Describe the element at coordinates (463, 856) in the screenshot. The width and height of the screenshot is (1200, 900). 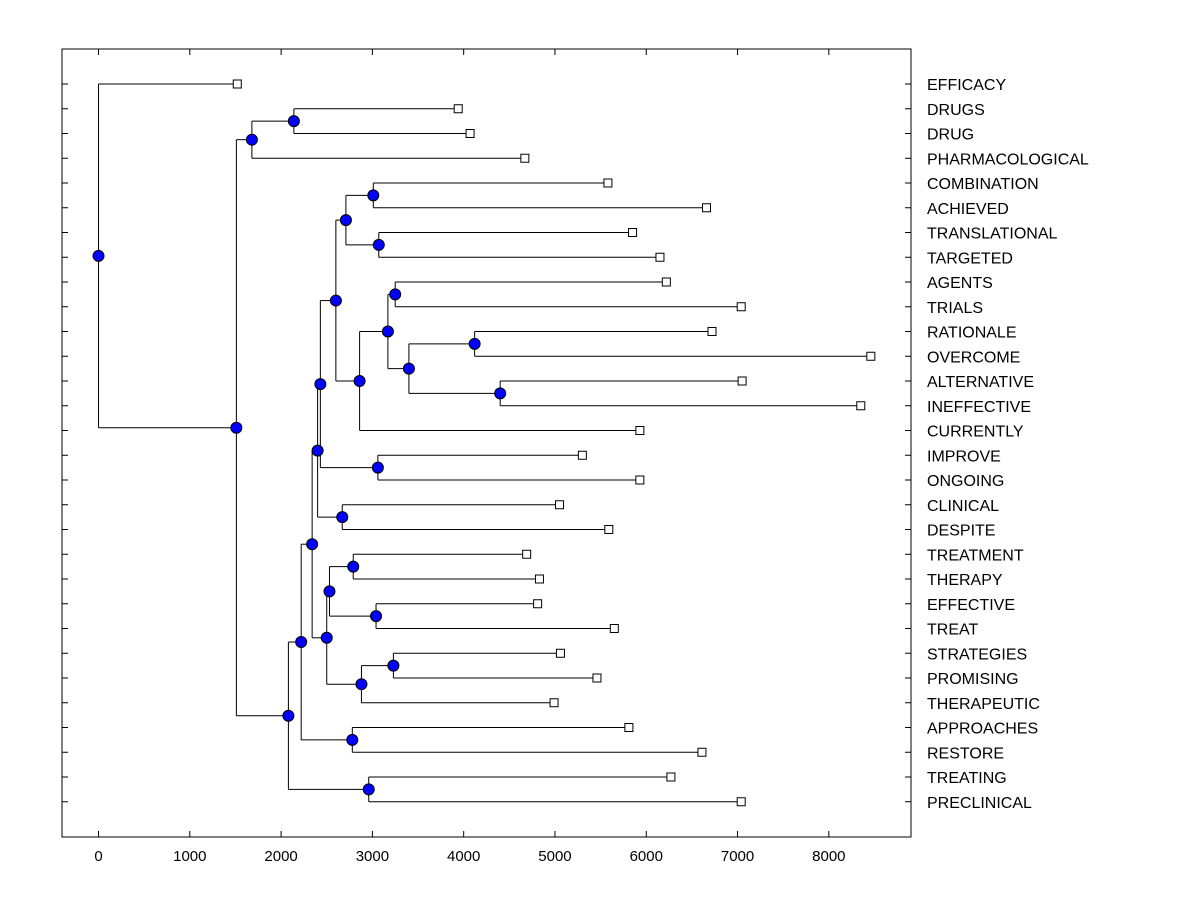
I see `x-tick-label: 4000` at that location.